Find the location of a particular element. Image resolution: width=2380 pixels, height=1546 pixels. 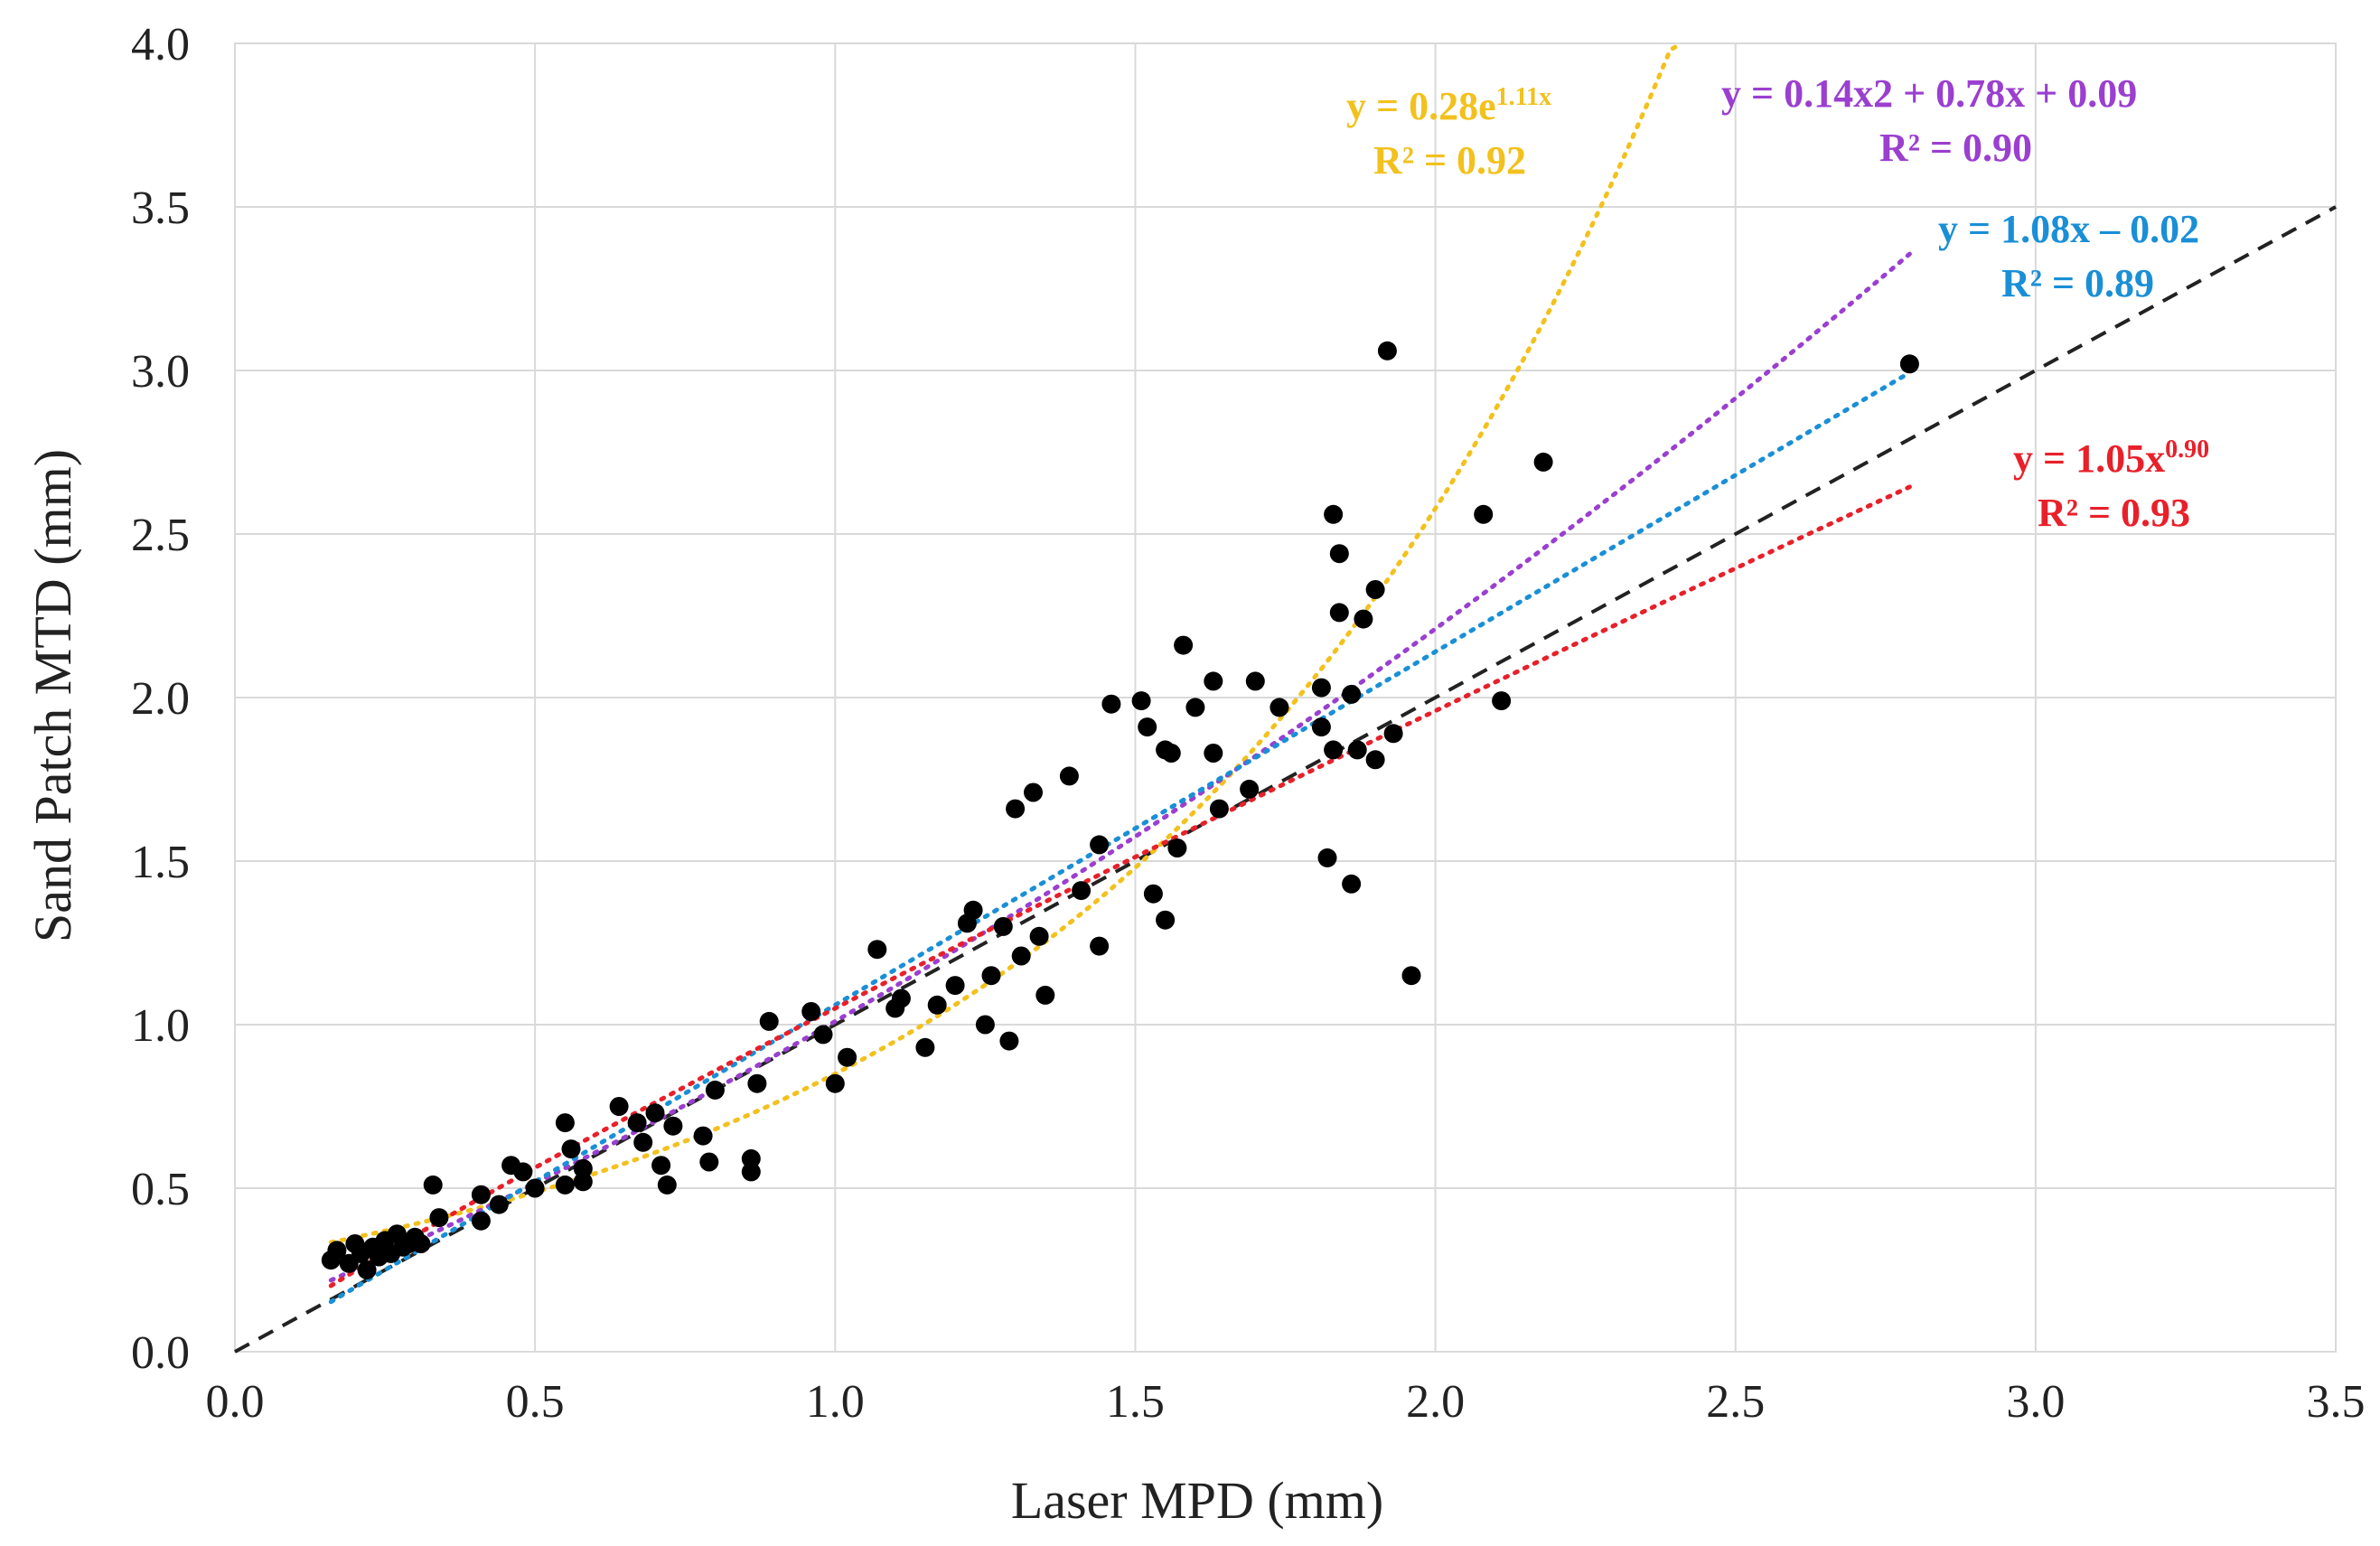

x-tick-label: 1.5 is located at coordinates (1135, 1402).